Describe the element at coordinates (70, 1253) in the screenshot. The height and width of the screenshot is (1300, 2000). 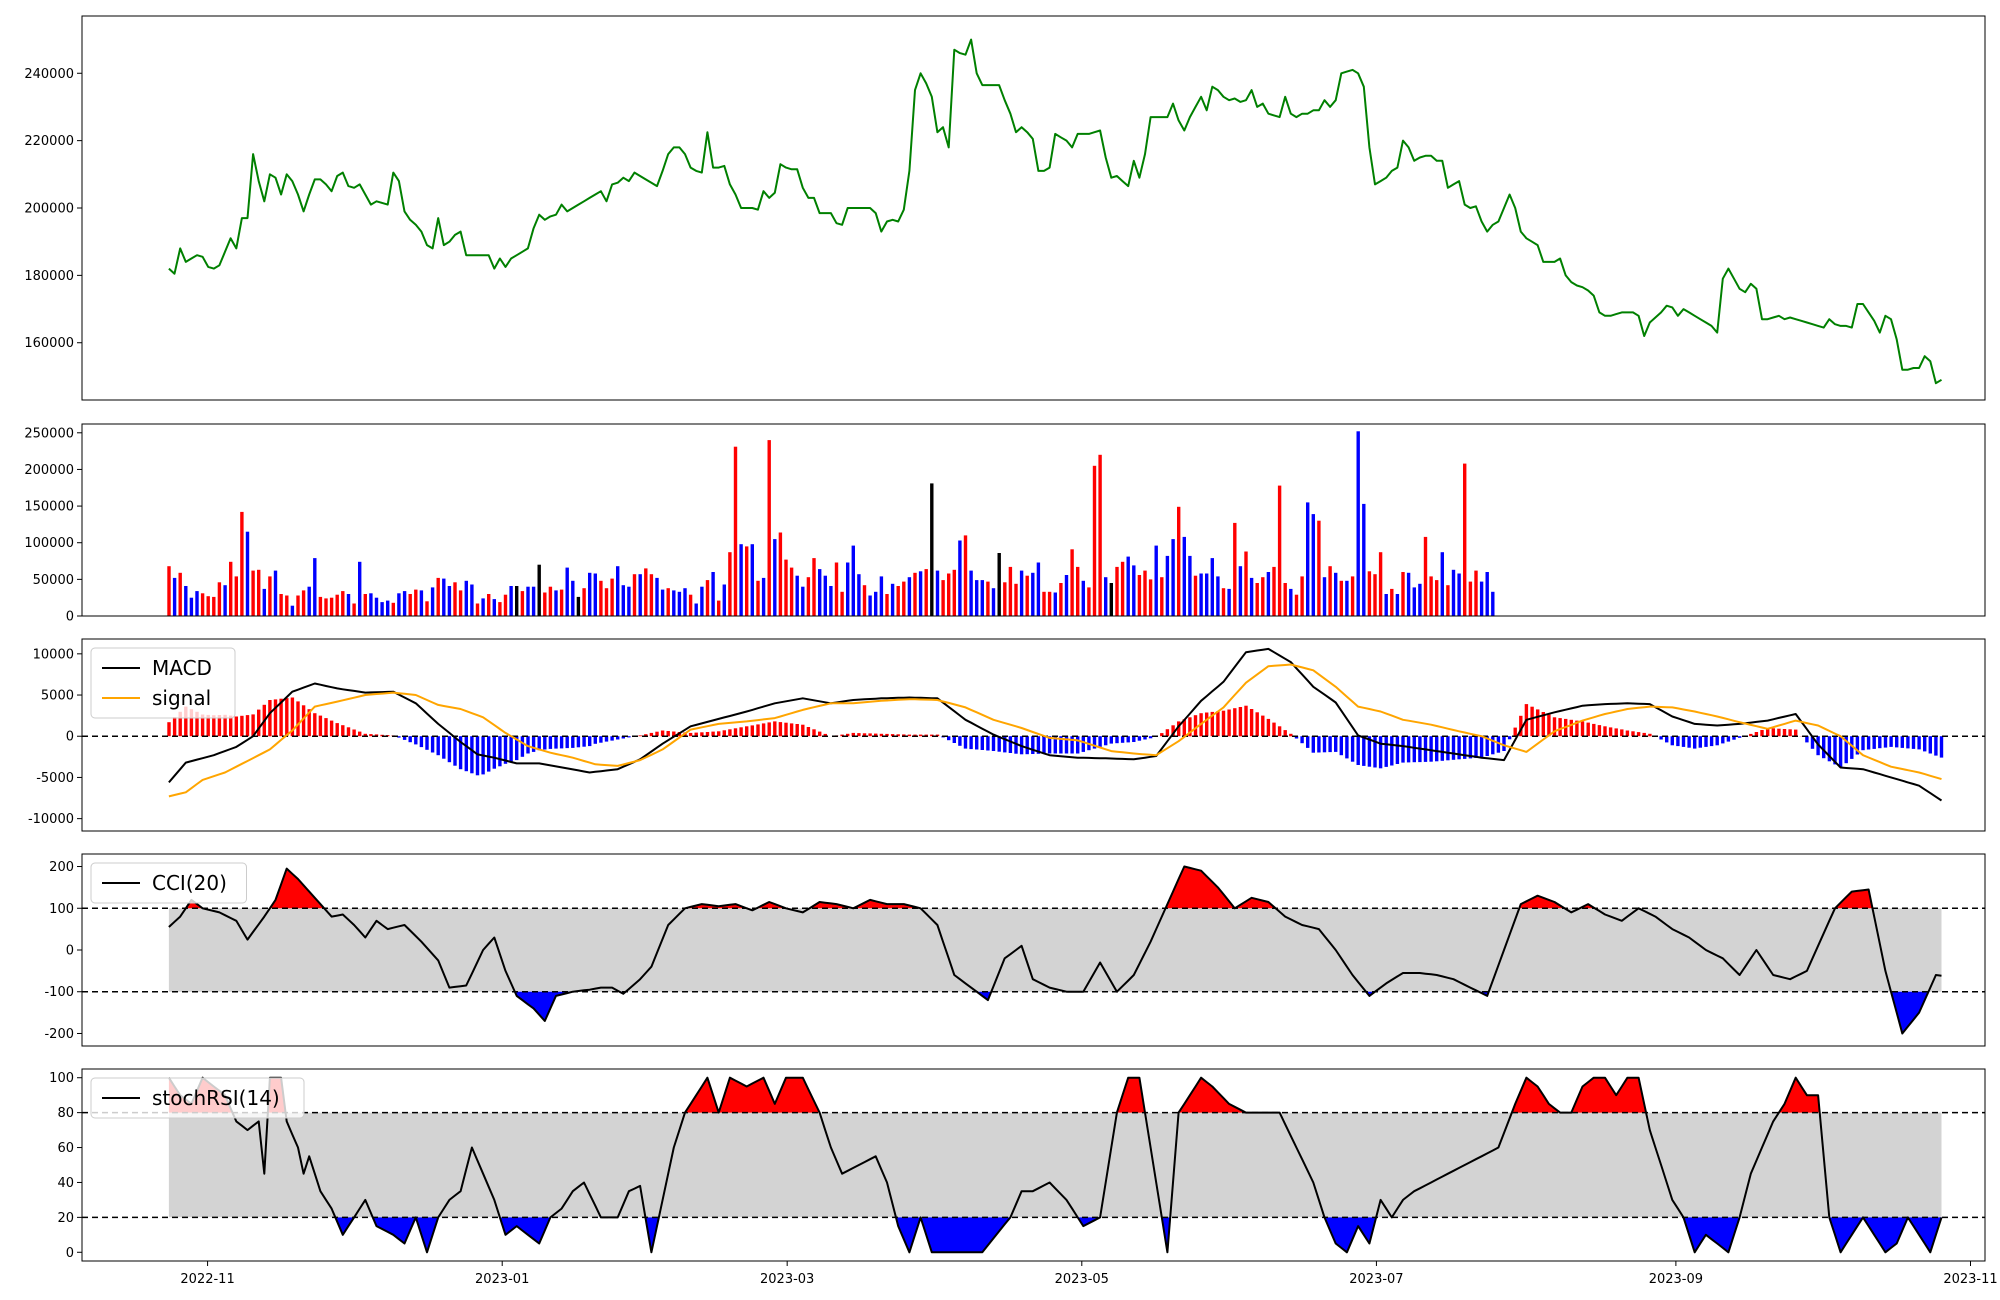
I see `stochrsi-ytick-label: 0` at that location.